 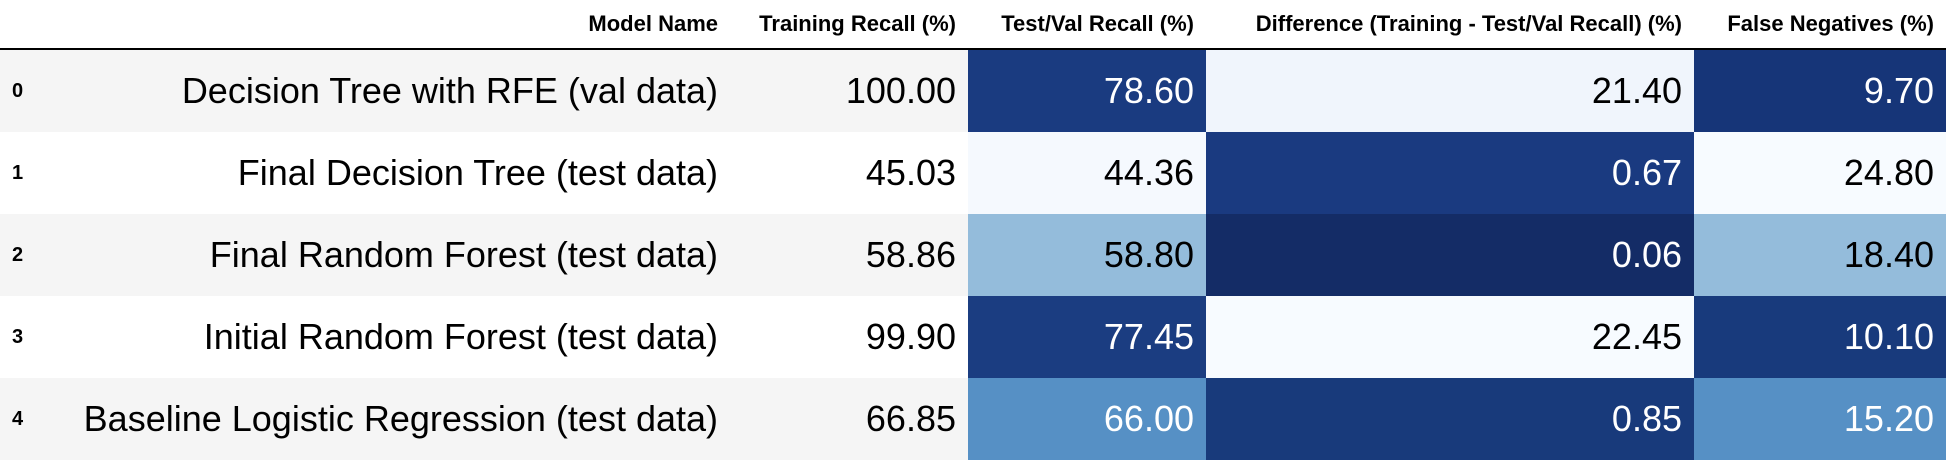 What do you see at coordinates (1450, 419) in the screenshot?
I see `difference-cell: 0.85` at bounding box center [1450, 419].